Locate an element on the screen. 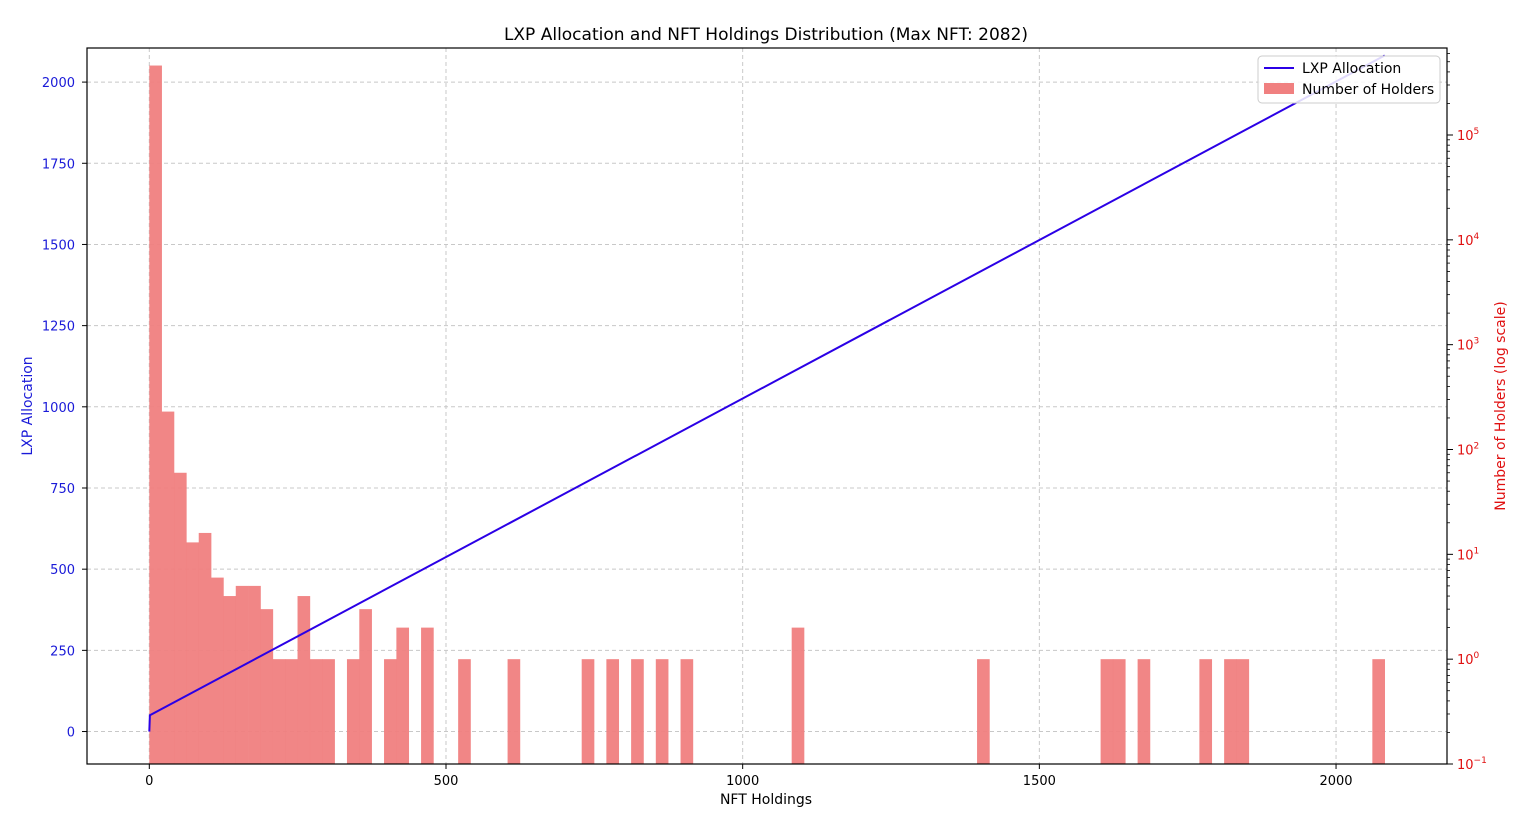 The height and width of the screenshot is (840, 1518). left-y-axis-label: LXP Allocation is located at coordinates (28, 405).